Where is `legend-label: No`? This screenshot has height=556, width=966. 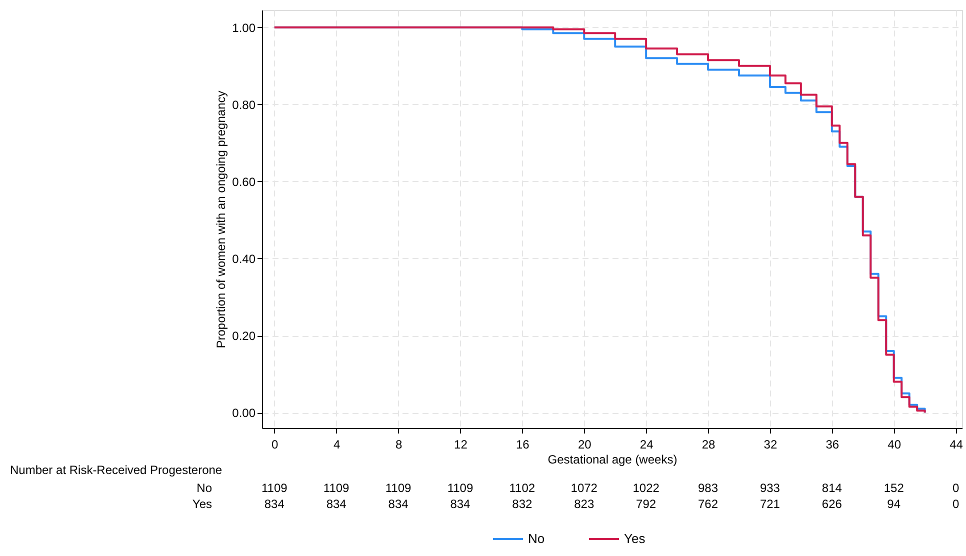
legend-label: No is located at coordinates (536, 538).